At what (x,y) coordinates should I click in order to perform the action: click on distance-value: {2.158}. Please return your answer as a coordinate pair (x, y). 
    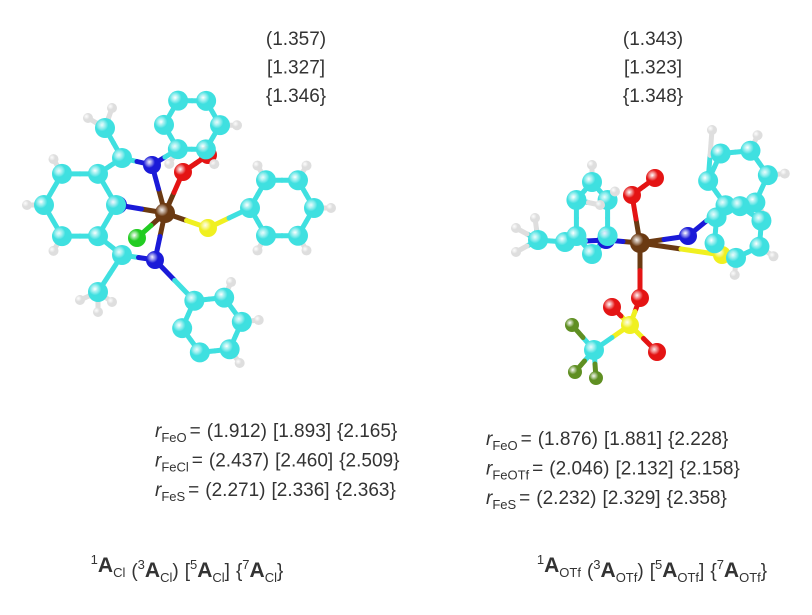
    Looking at the image, I should click on (710, 469).